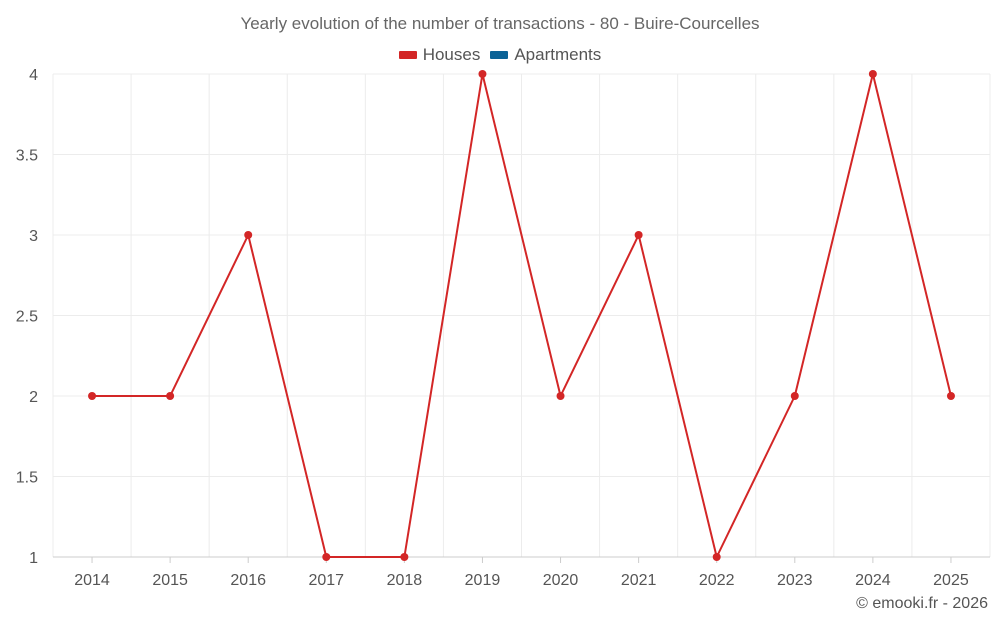  Describe the element at coordinates (405, 580) in the screenshot. I see `x-tick-label: 2018` at that location.